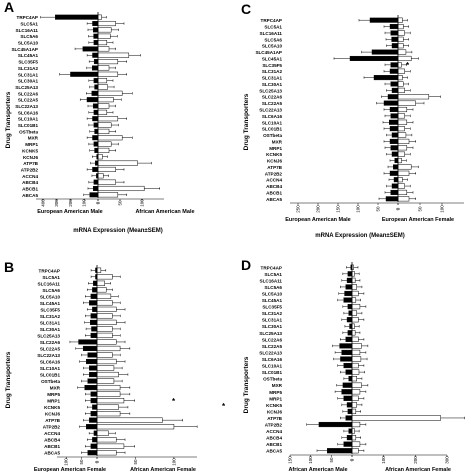 This screenshot has height=474, width=474. What do you see at coordinates (271, 267) in the screenshot?
I see `category-label: TRPC4AP` at bounding box center [271, 267].